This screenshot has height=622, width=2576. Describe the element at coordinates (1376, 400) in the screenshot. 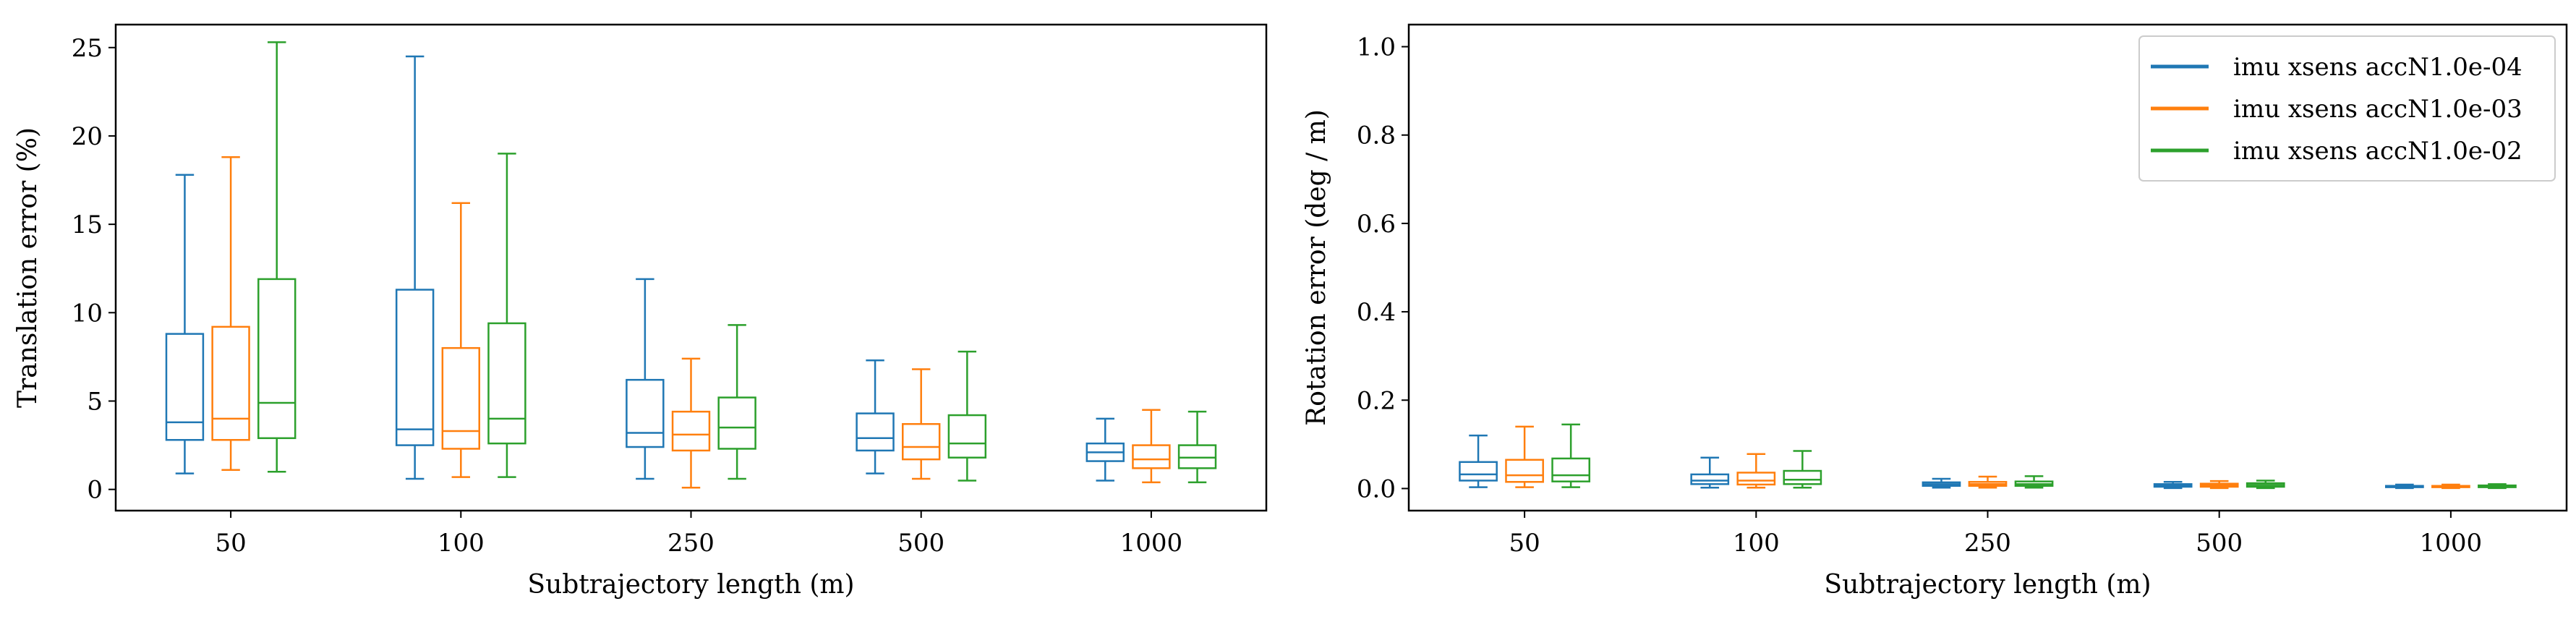

I see `y-tick-label: 0.2` at that location.